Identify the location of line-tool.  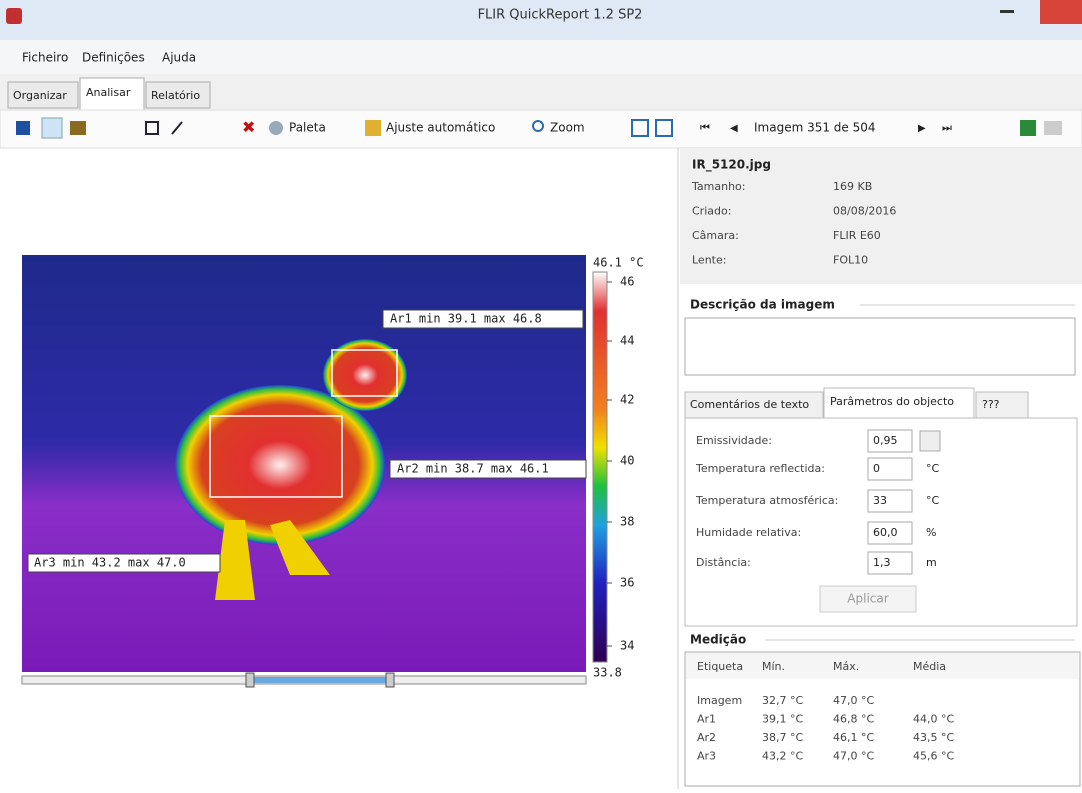
(177, 128).